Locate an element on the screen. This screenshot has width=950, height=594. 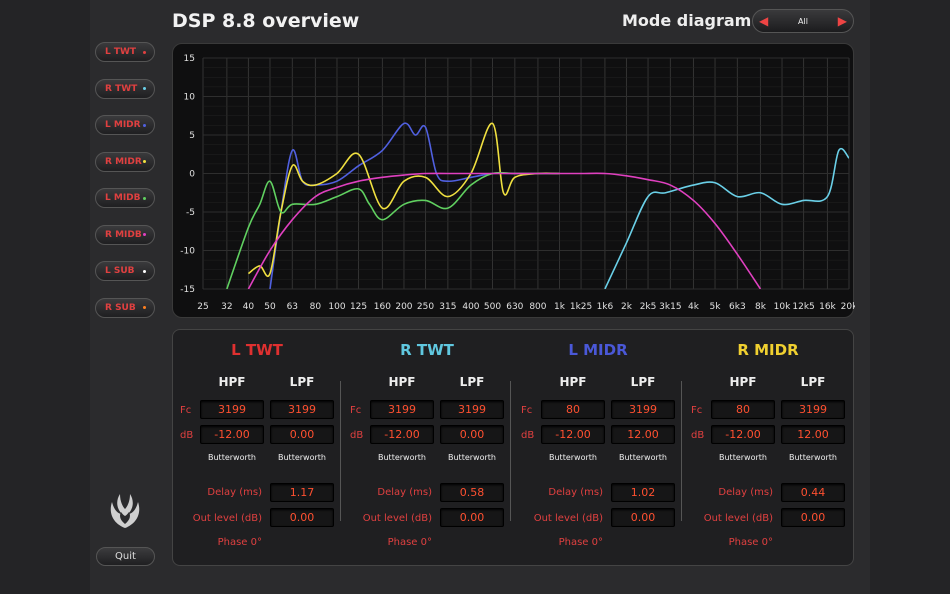
channel-button-r-midb: R MIDB is located at coordinates (125, 234).